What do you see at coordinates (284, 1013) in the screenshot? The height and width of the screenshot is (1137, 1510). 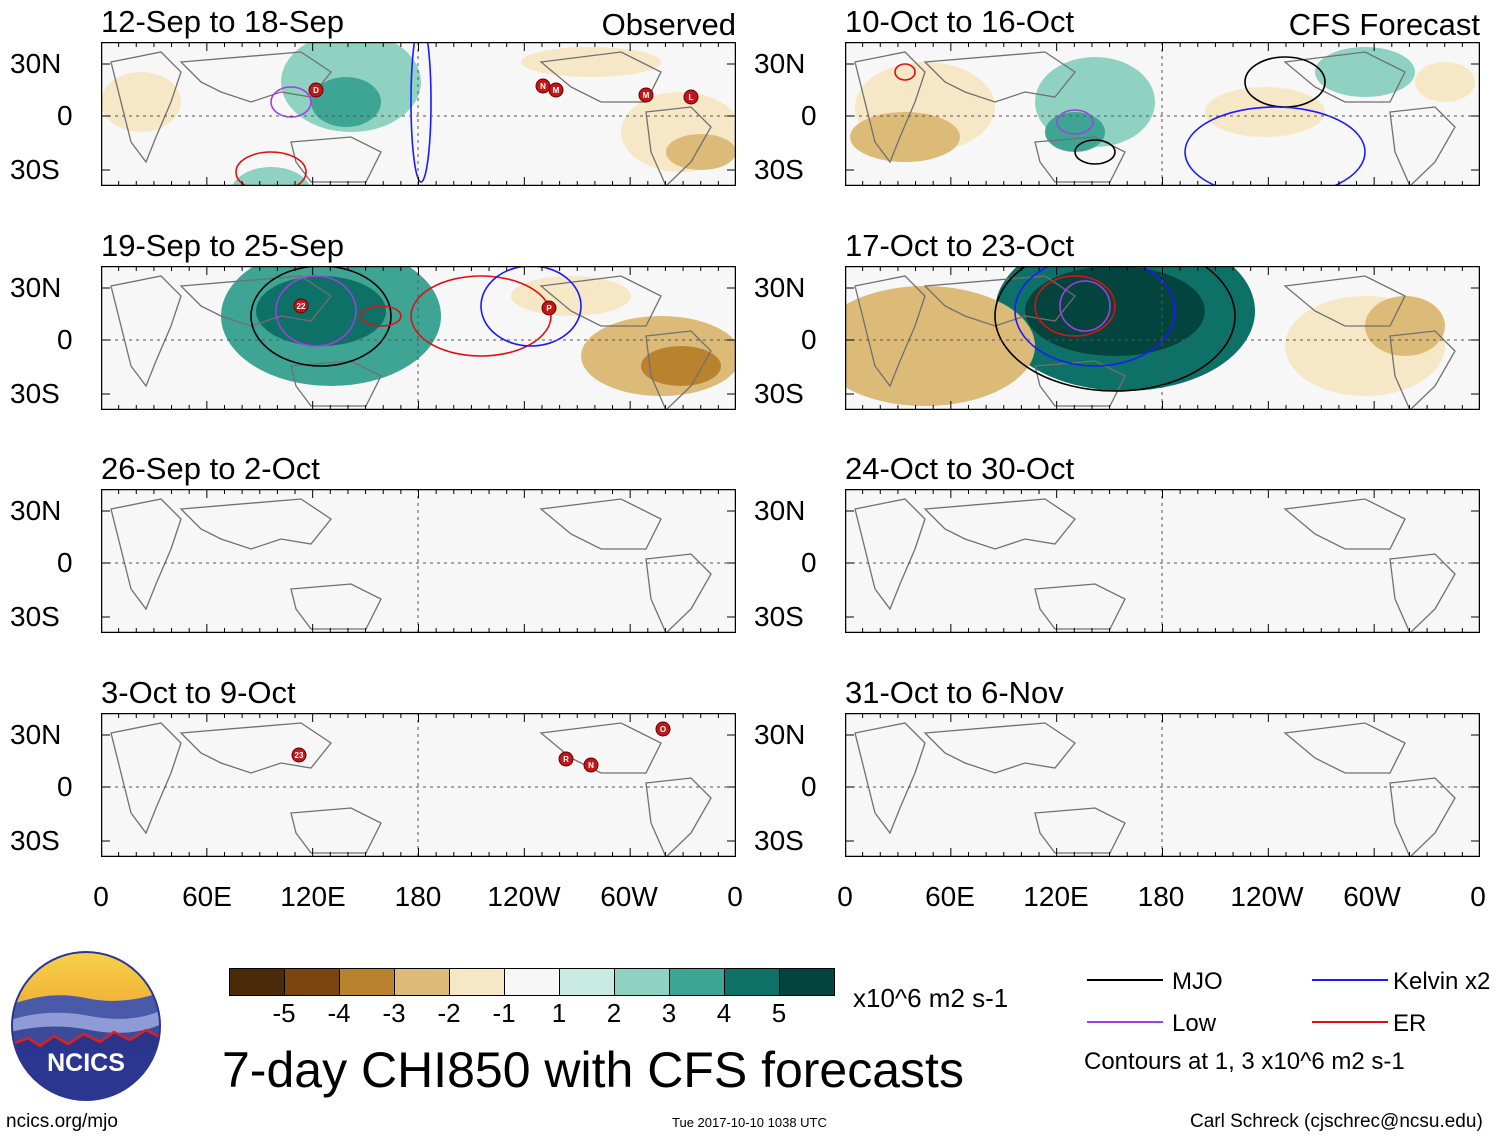 I see `colorbar-tick: -5` at bounding box center [284, 1013].